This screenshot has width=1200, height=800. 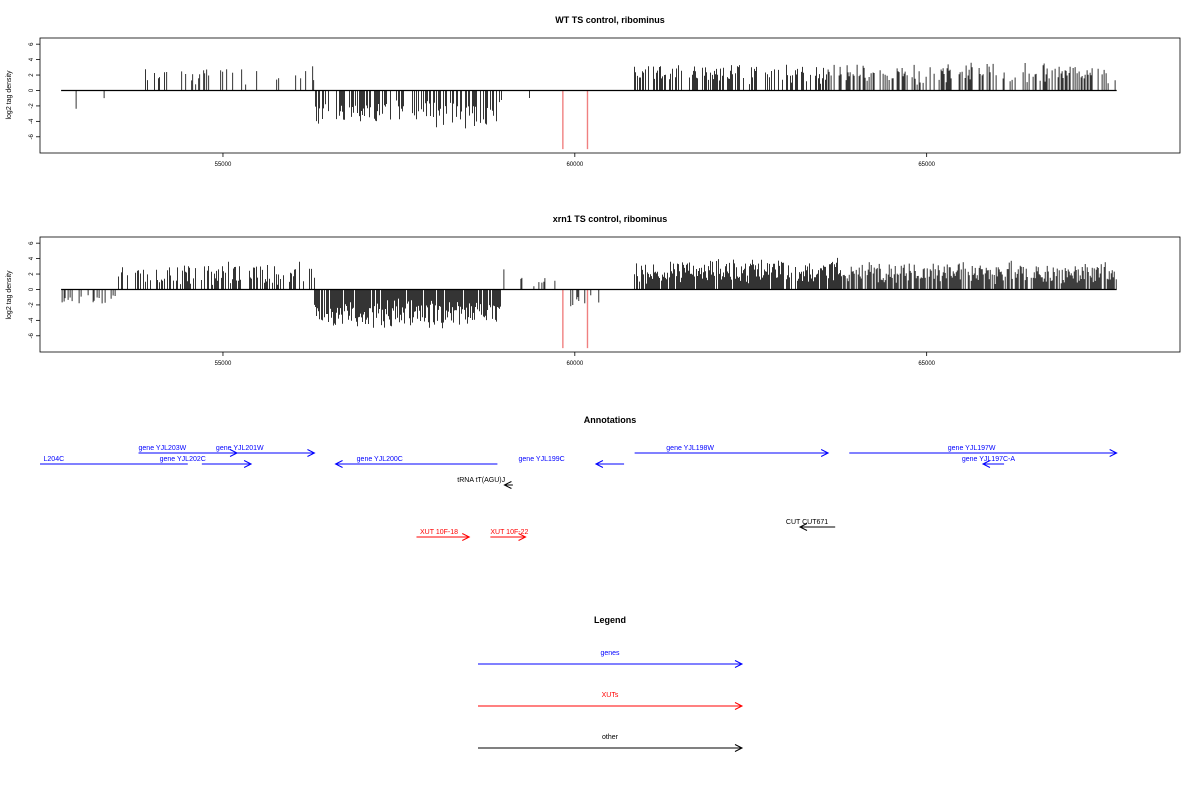 I want to click on feature-label: gene YJL202C, so click(x=183, y=459).